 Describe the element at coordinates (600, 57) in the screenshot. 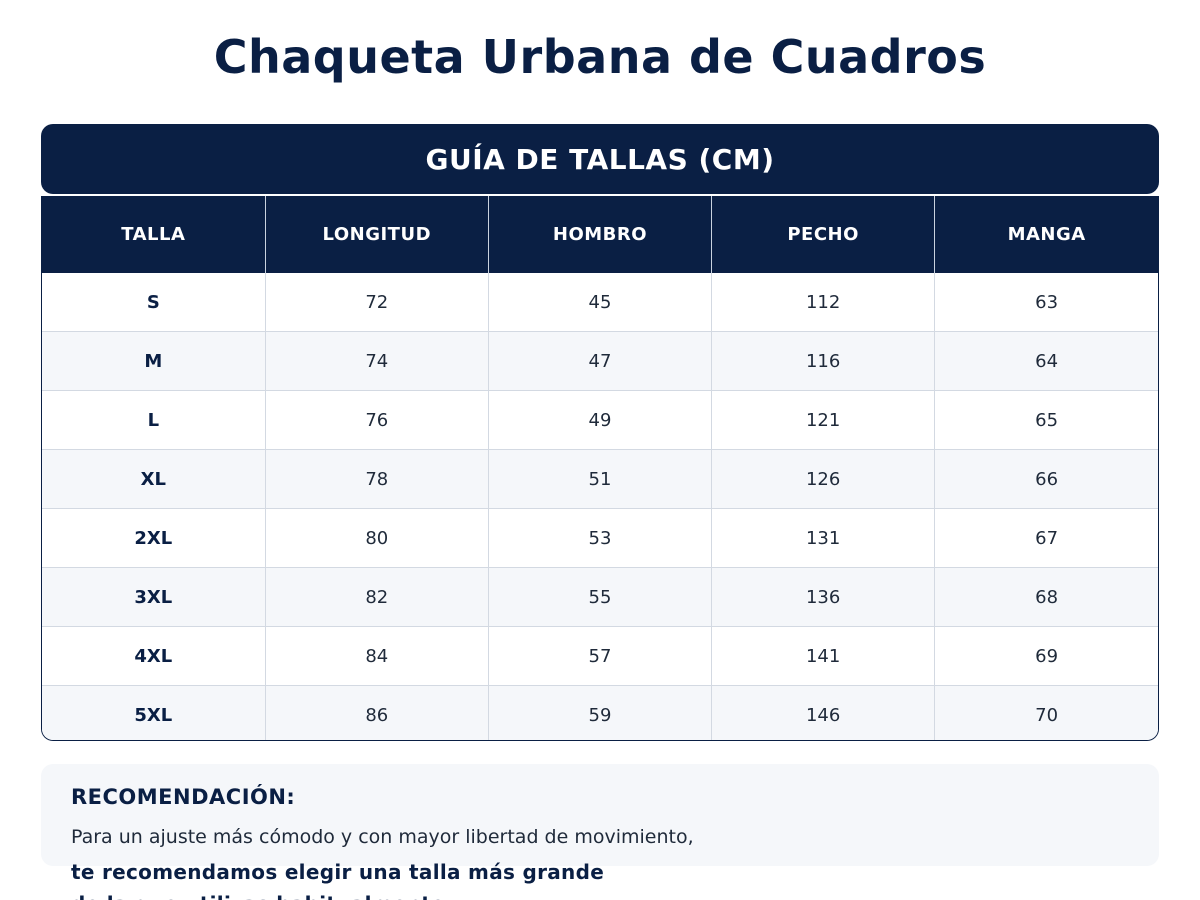

I see `page-title: Chaqueta Urbana de Cuadros` at that location.